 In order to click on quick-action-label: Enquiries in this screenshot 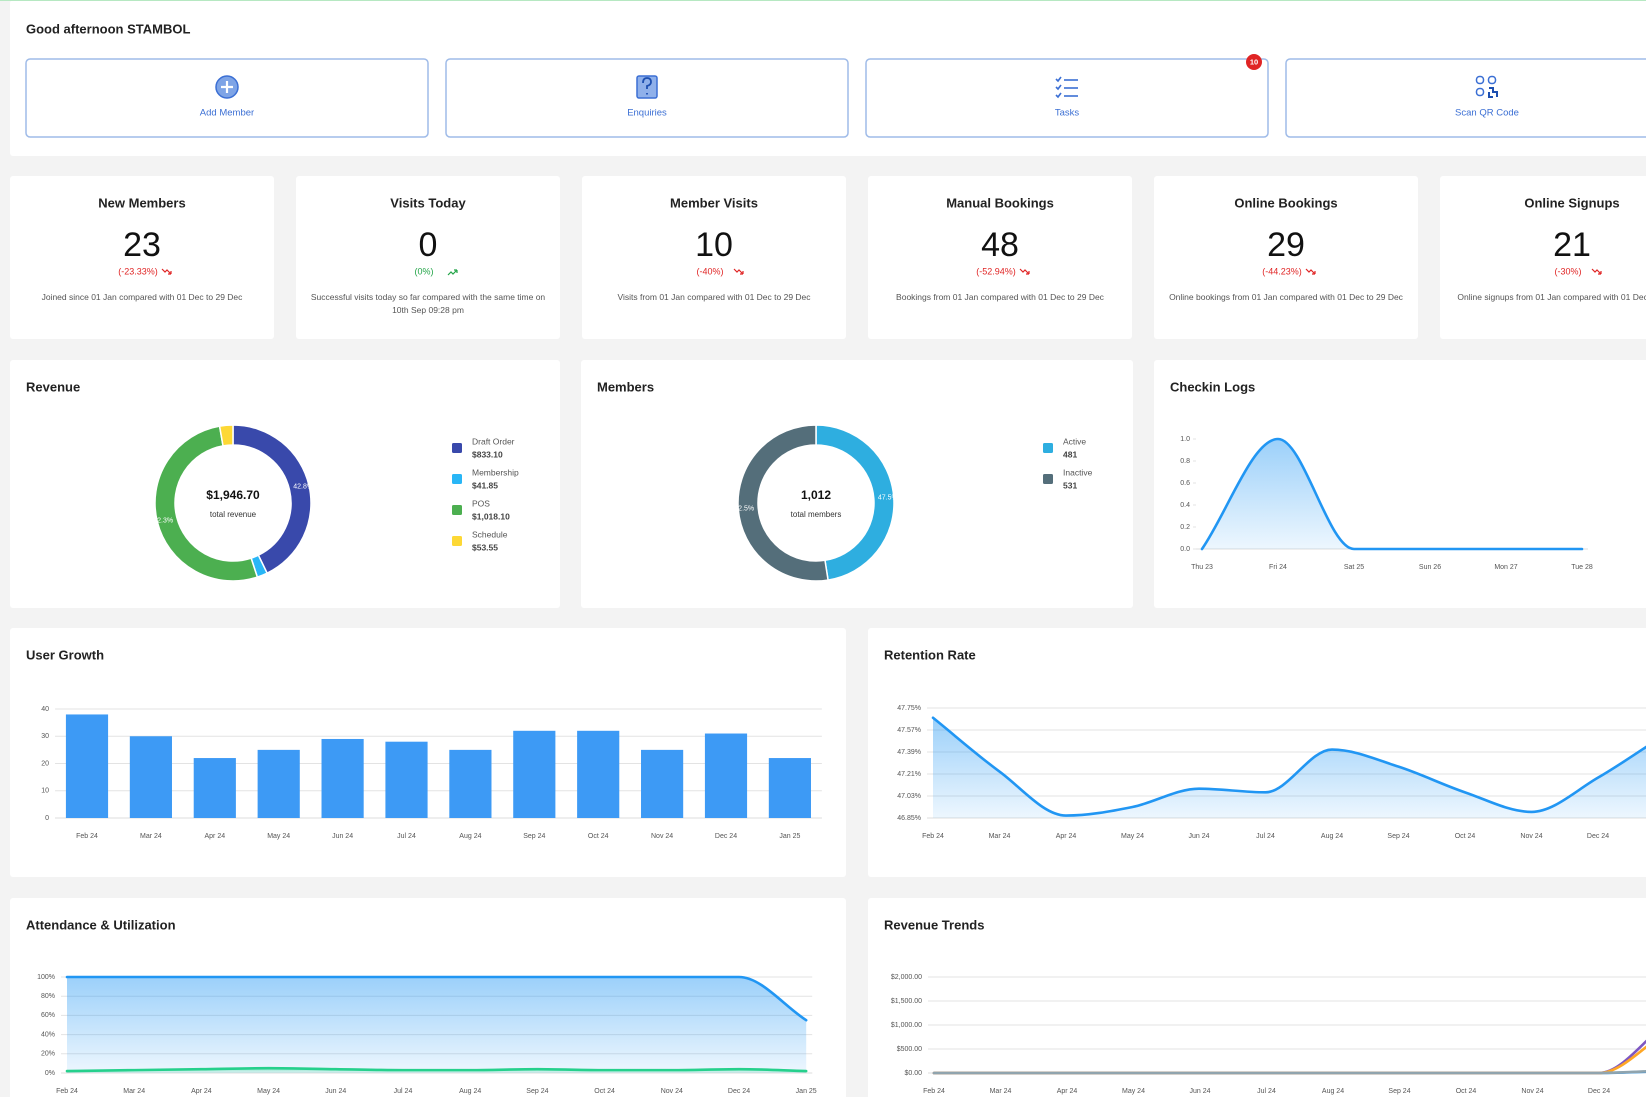, I will do `click(647, 113)`.